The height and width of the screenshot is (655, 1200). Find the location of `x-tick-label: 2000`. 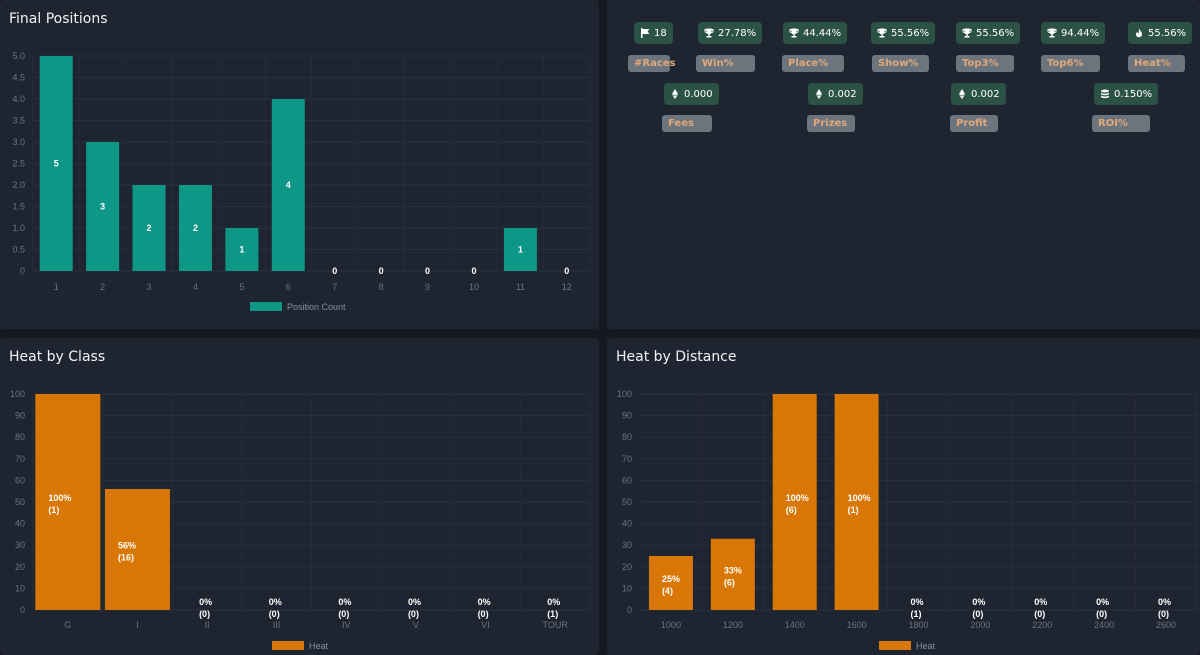

x-tick-label: 2000 is located at coordinates (980, 625).